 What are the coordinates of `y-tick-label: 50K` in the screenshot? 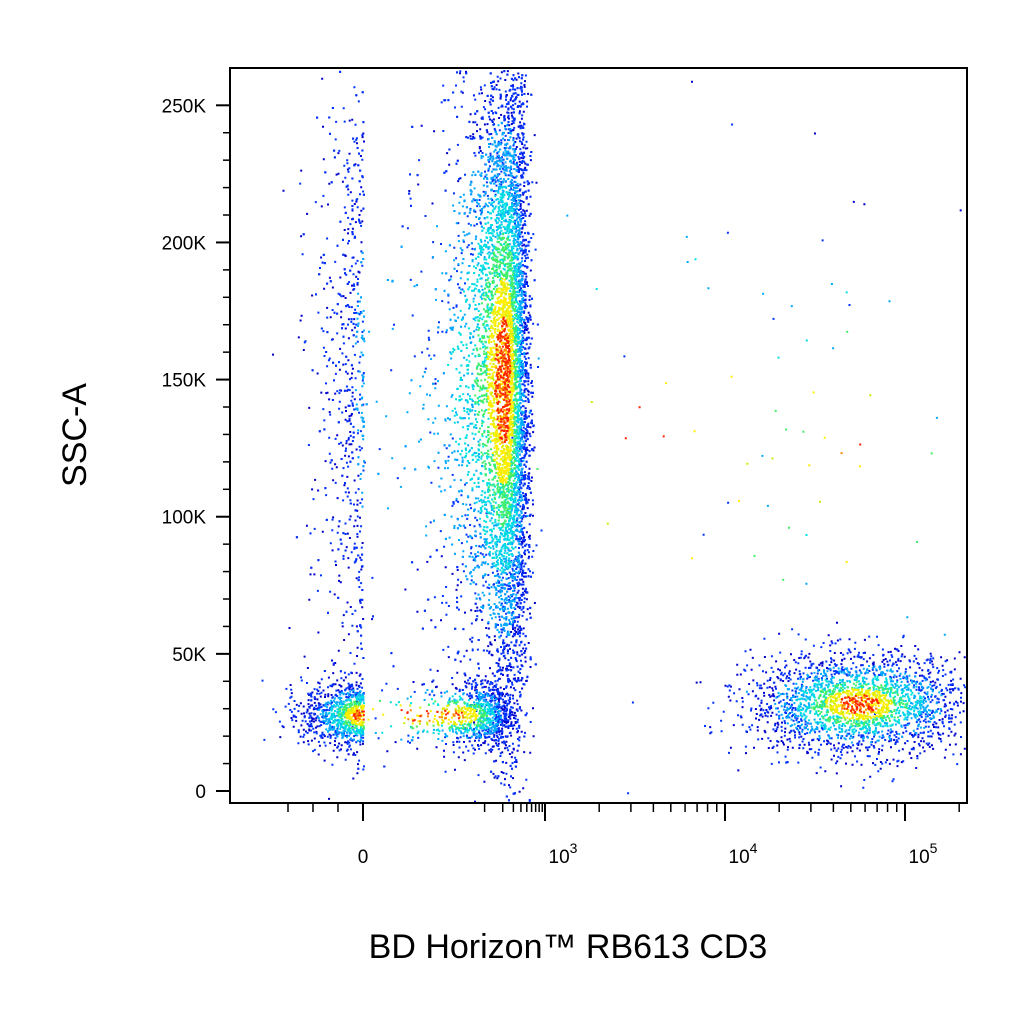 It's located at (189, 655).